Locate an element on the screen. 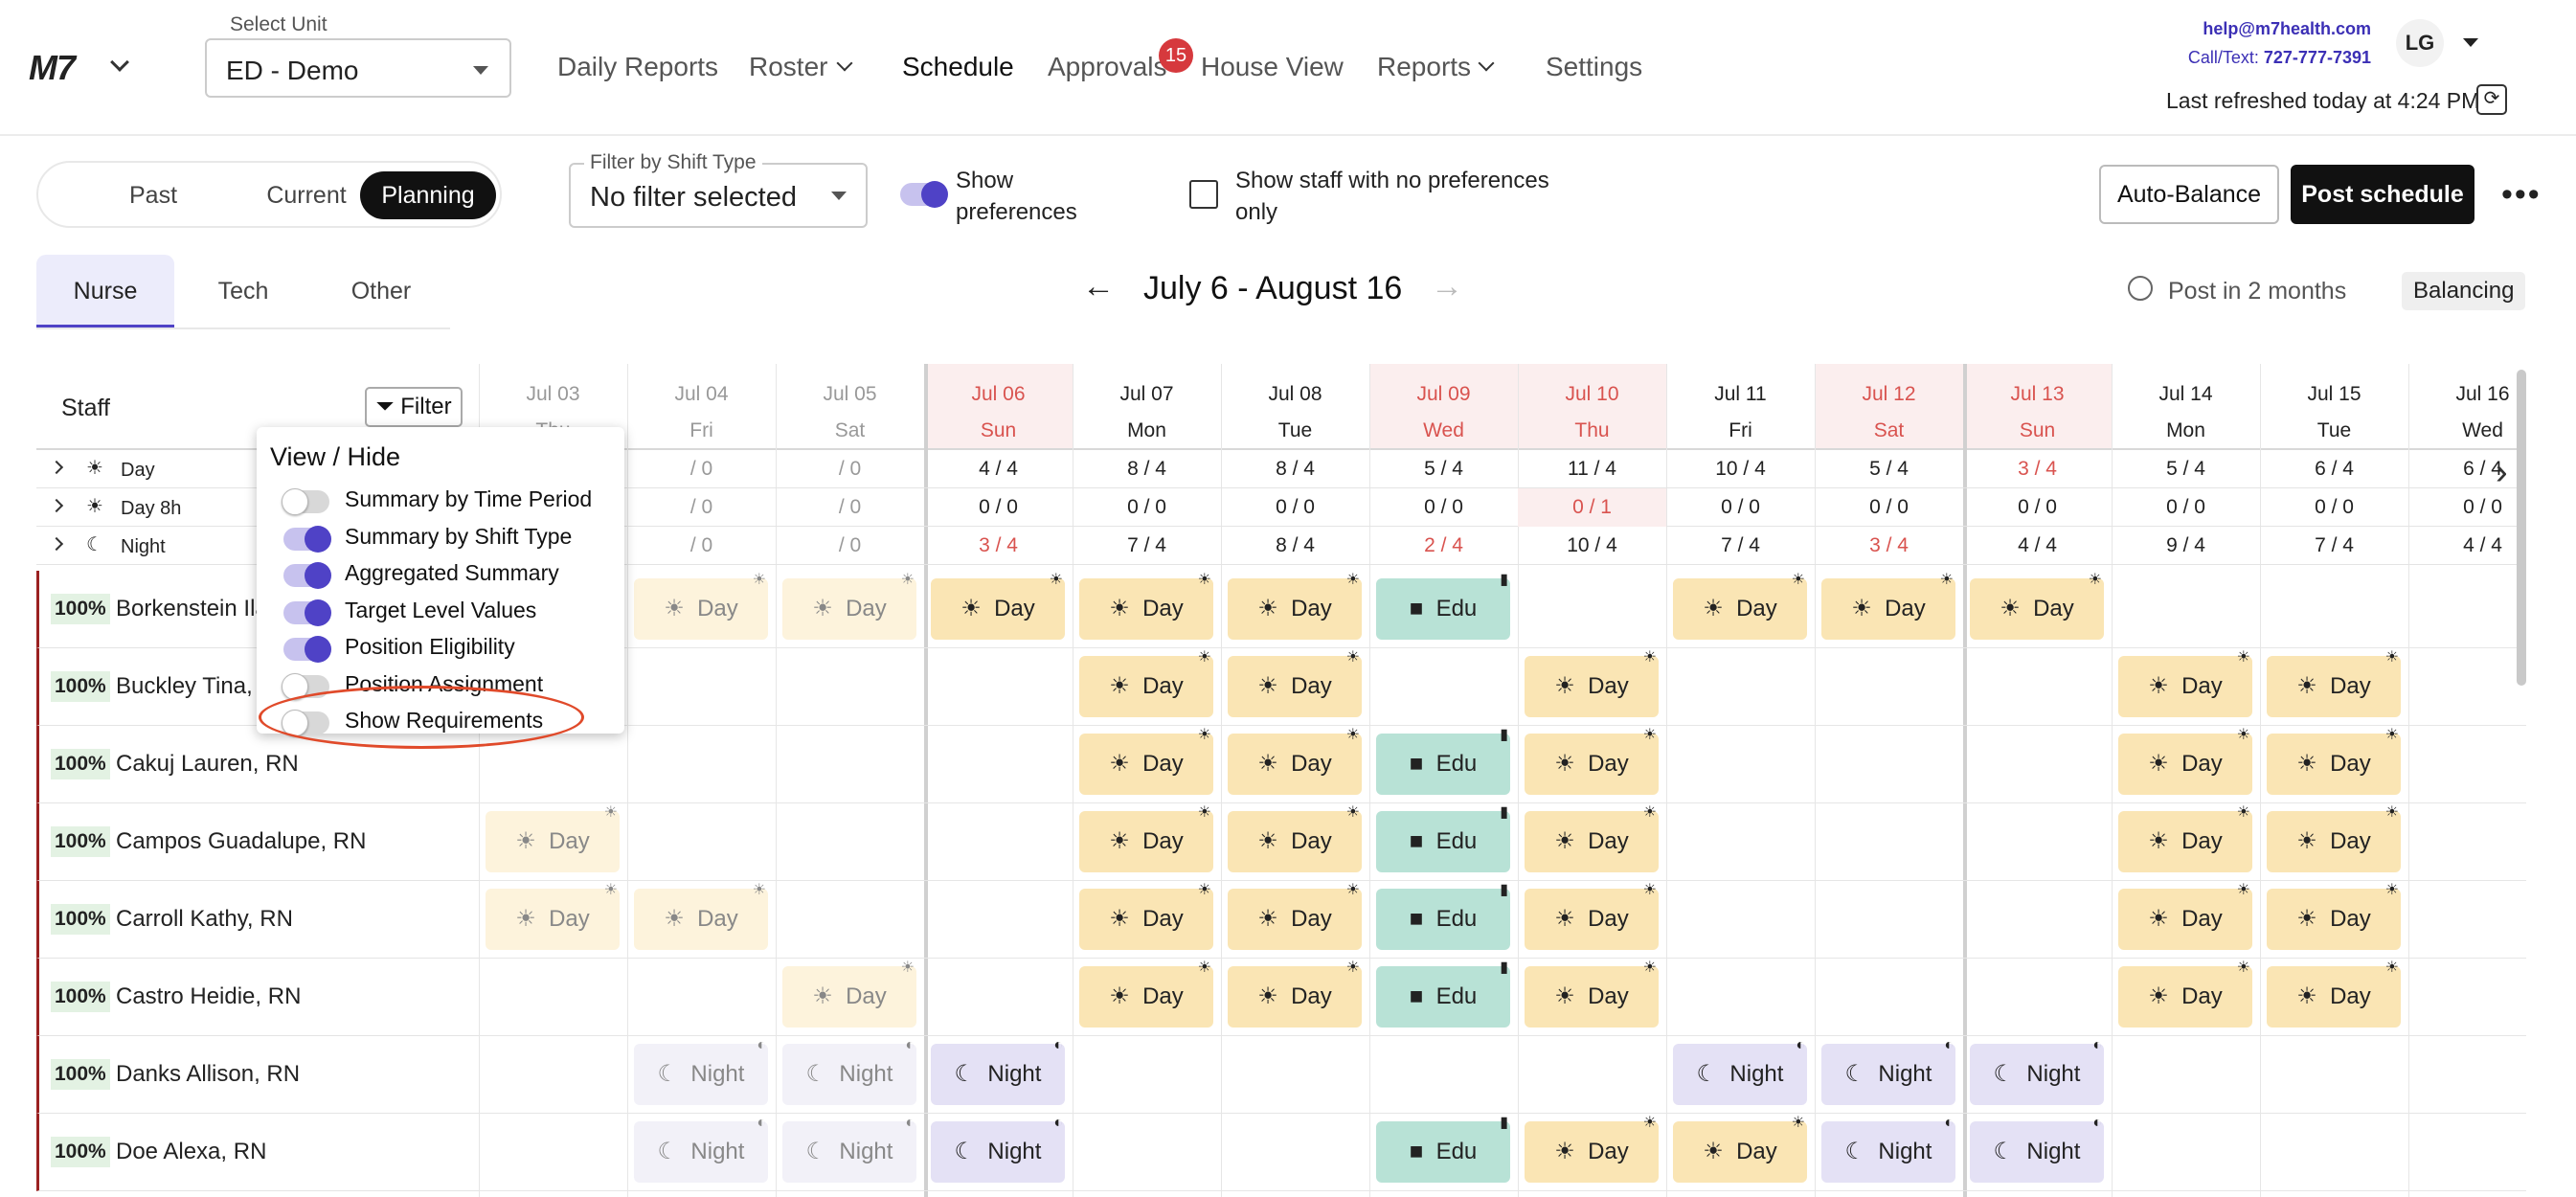  help-email: help@m7health.com is located at coordinates (2287, 28).